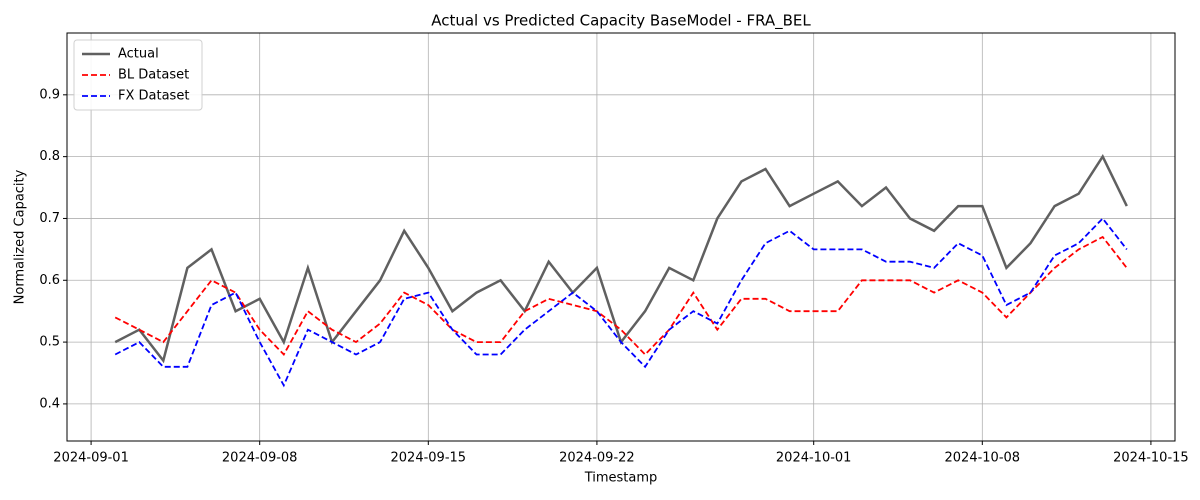 This screenshot has width=1200, height=500. What do you see at coordinates (1151, 458) in the screenshot?
I see `x-tick-label: 2024-10-15` at bounding box center [1151, 458].